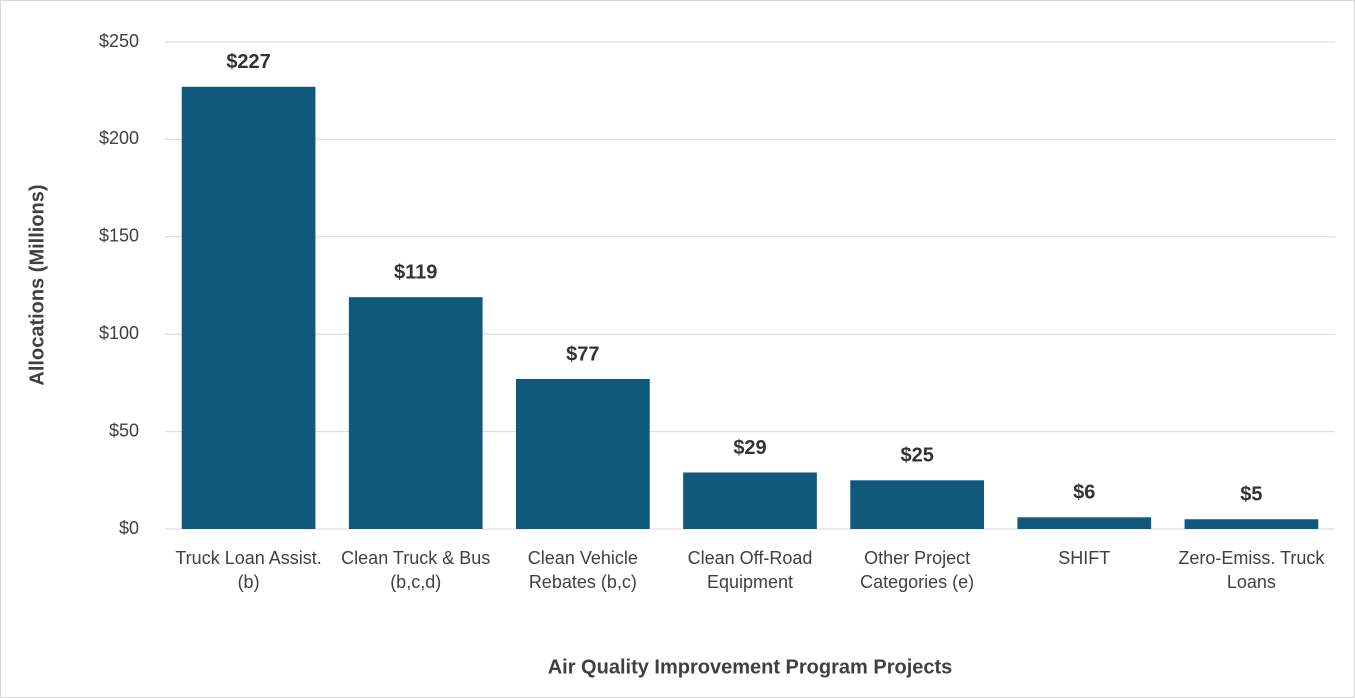 The height and width of the screenshot is (698, 1355). I want to click on data-label: $119, so click(415, 272).